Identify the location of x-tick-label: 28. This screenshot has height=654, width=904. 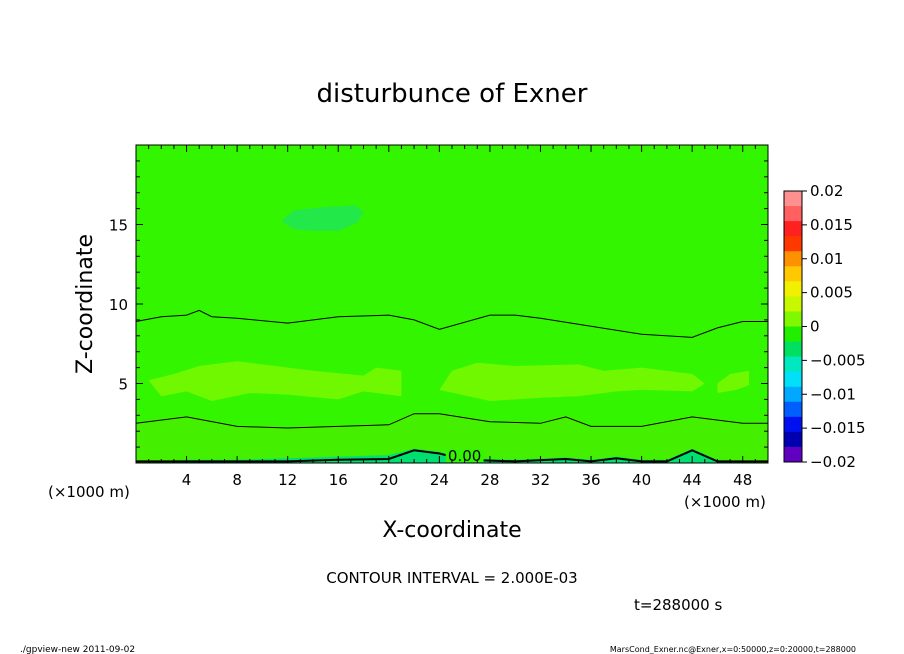
(489, 480).